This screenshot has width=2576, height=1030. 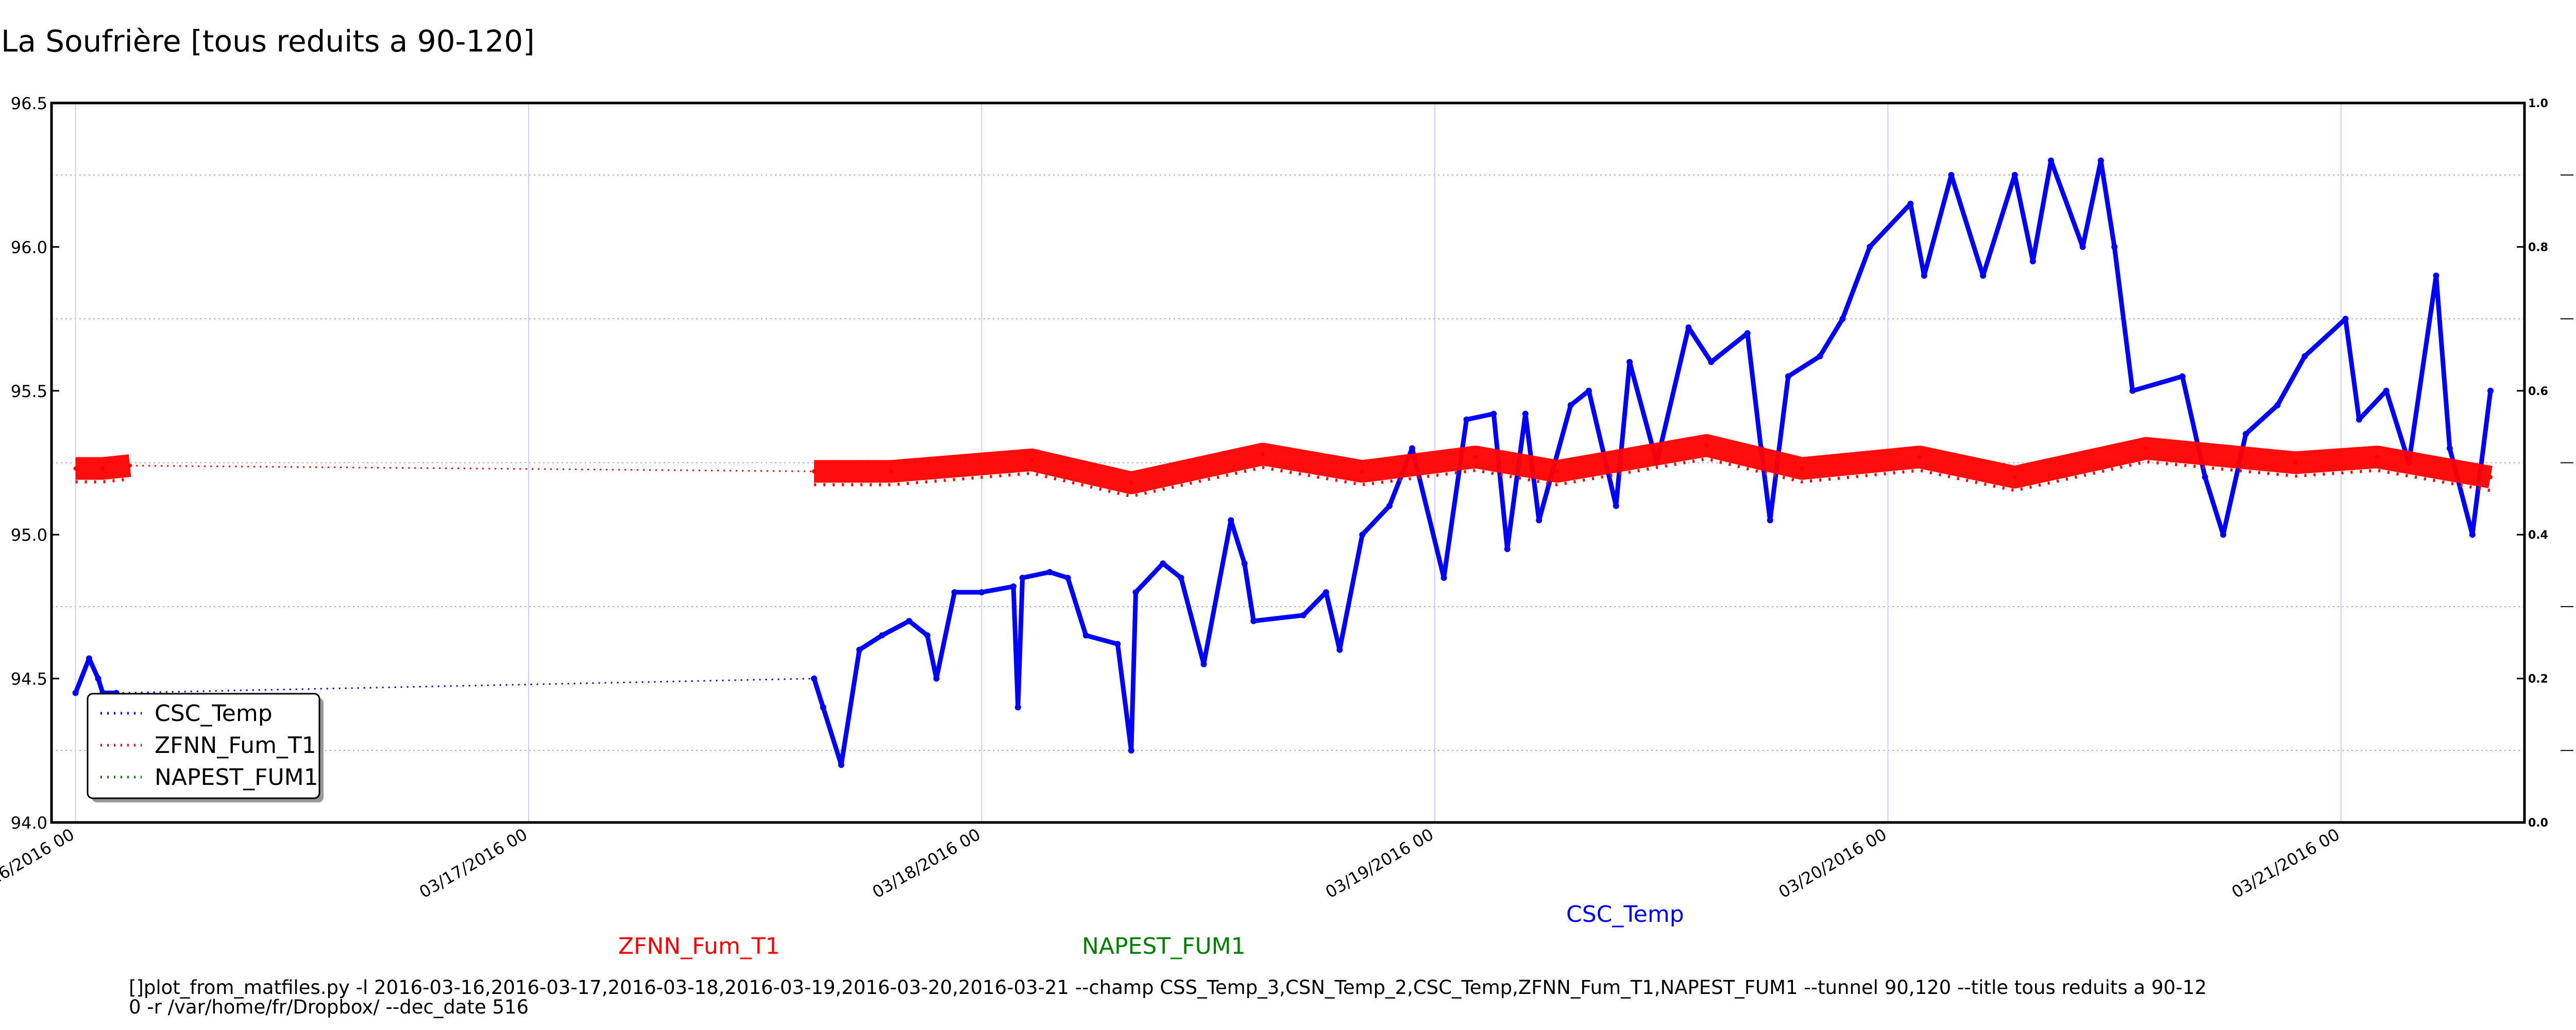 I want to click on x-tick-label: 03/21/2016 00, so click(x=2285, y=863).